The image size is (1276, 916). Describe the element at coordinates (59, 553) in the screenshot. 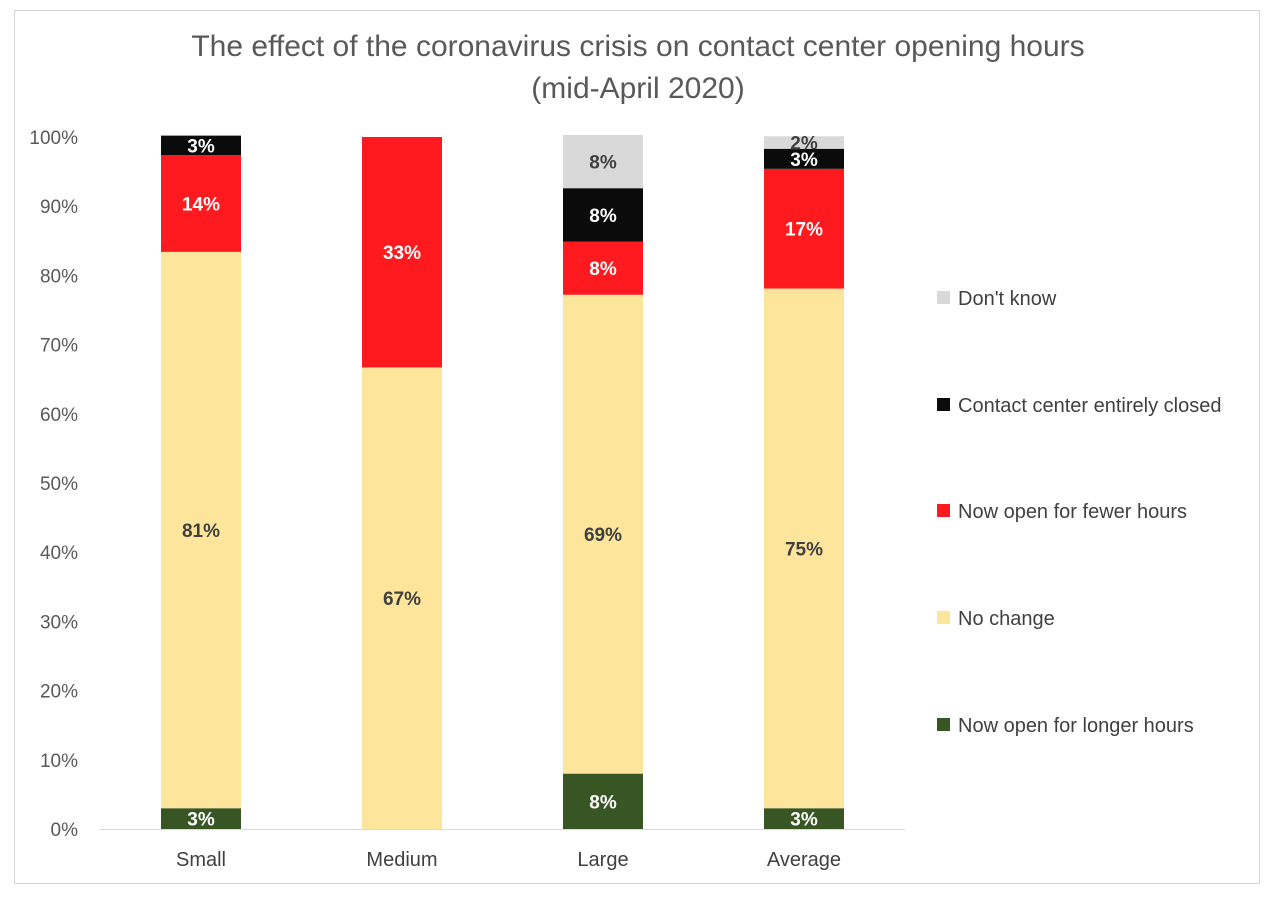

I see `y-tick-label: 40%` at that location.